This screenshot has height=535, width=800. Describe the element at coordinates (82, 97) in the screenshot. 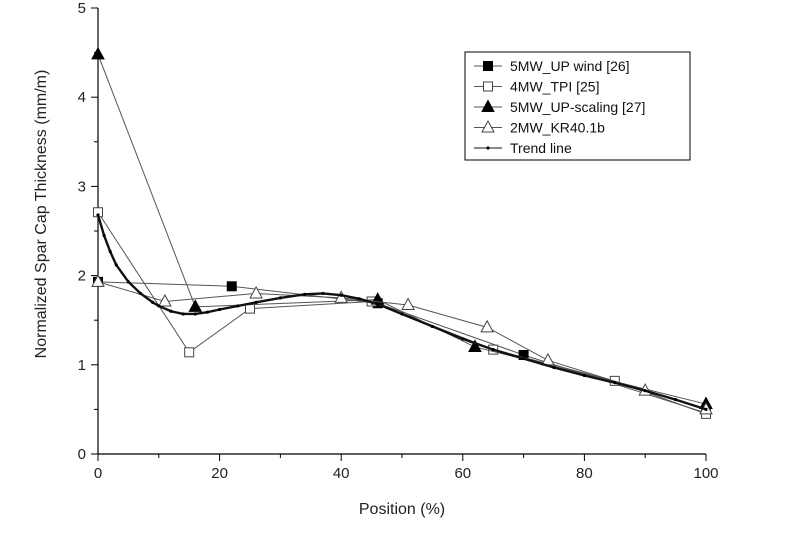

I see `y-tick-label: 4` at that location.